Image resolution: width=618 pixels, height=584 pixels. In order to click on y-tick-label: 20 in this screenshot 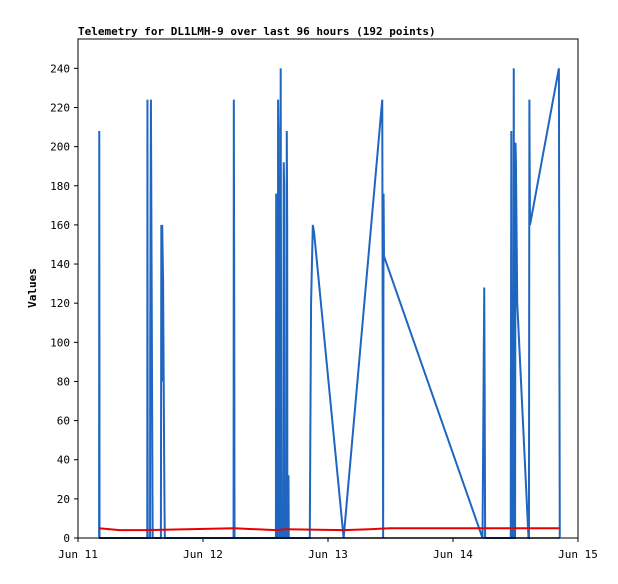, I will do `click(63, 499)`.